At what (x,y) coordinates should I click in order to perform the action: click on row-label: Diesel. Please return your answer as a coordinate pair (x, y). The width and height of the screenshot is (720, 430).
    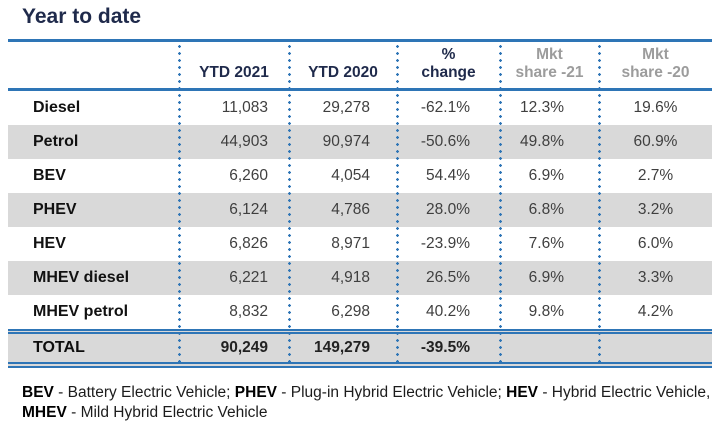
    Looking at the image, I should click on (57, 107).